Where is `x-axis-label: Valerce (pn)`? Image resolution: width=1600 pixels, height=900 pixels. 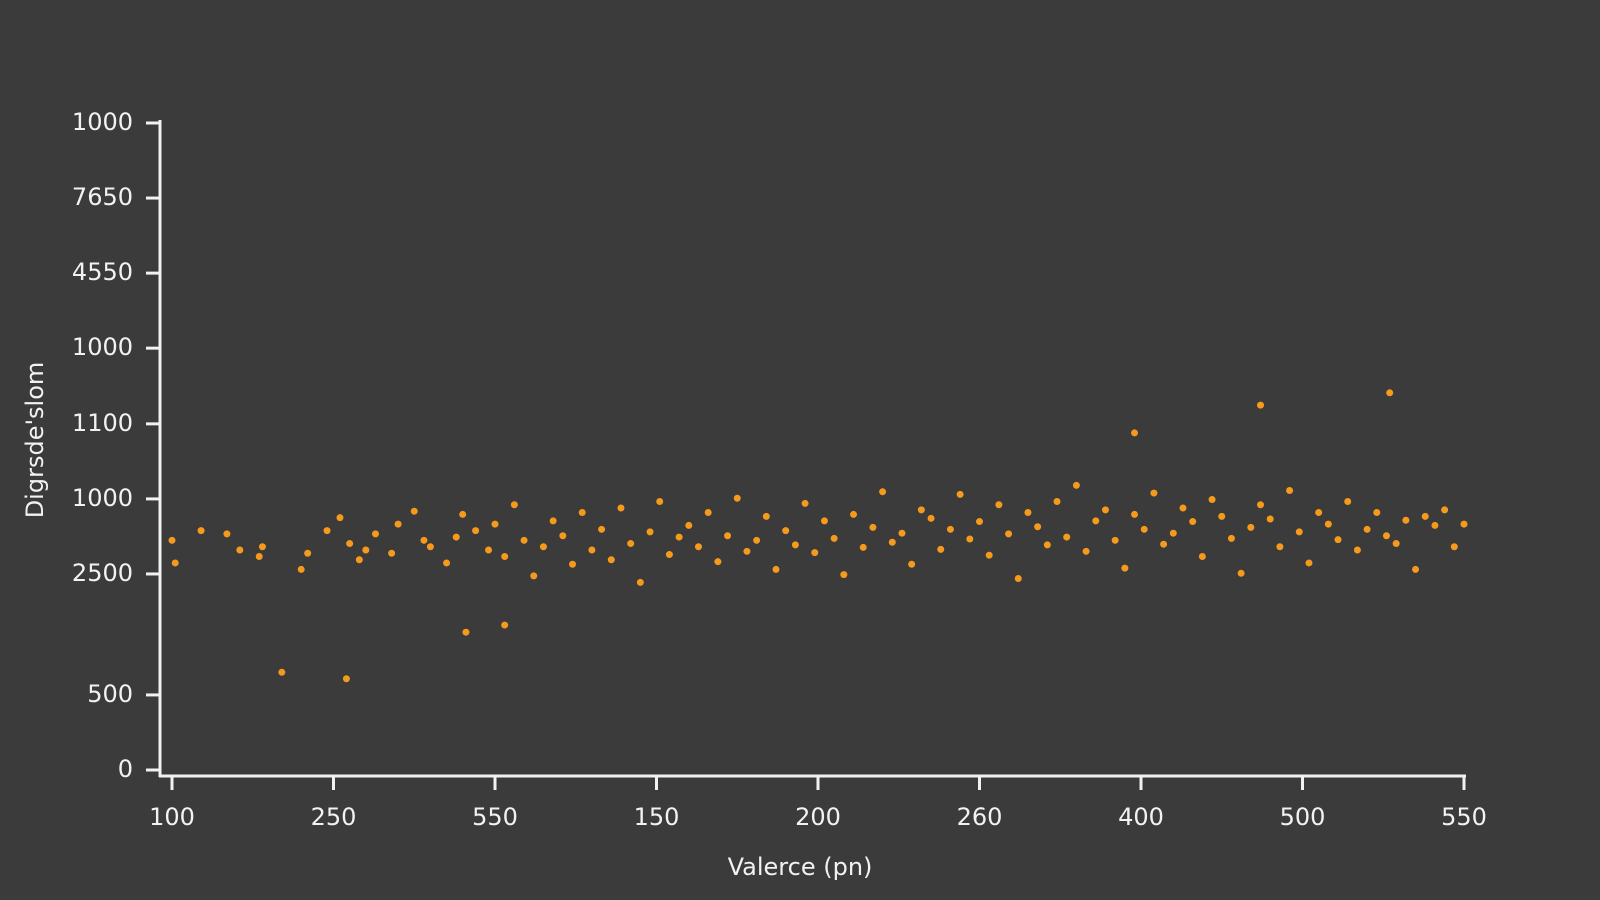 x-axis-label: Valerce (pn) is located at coordinates (800, 867).